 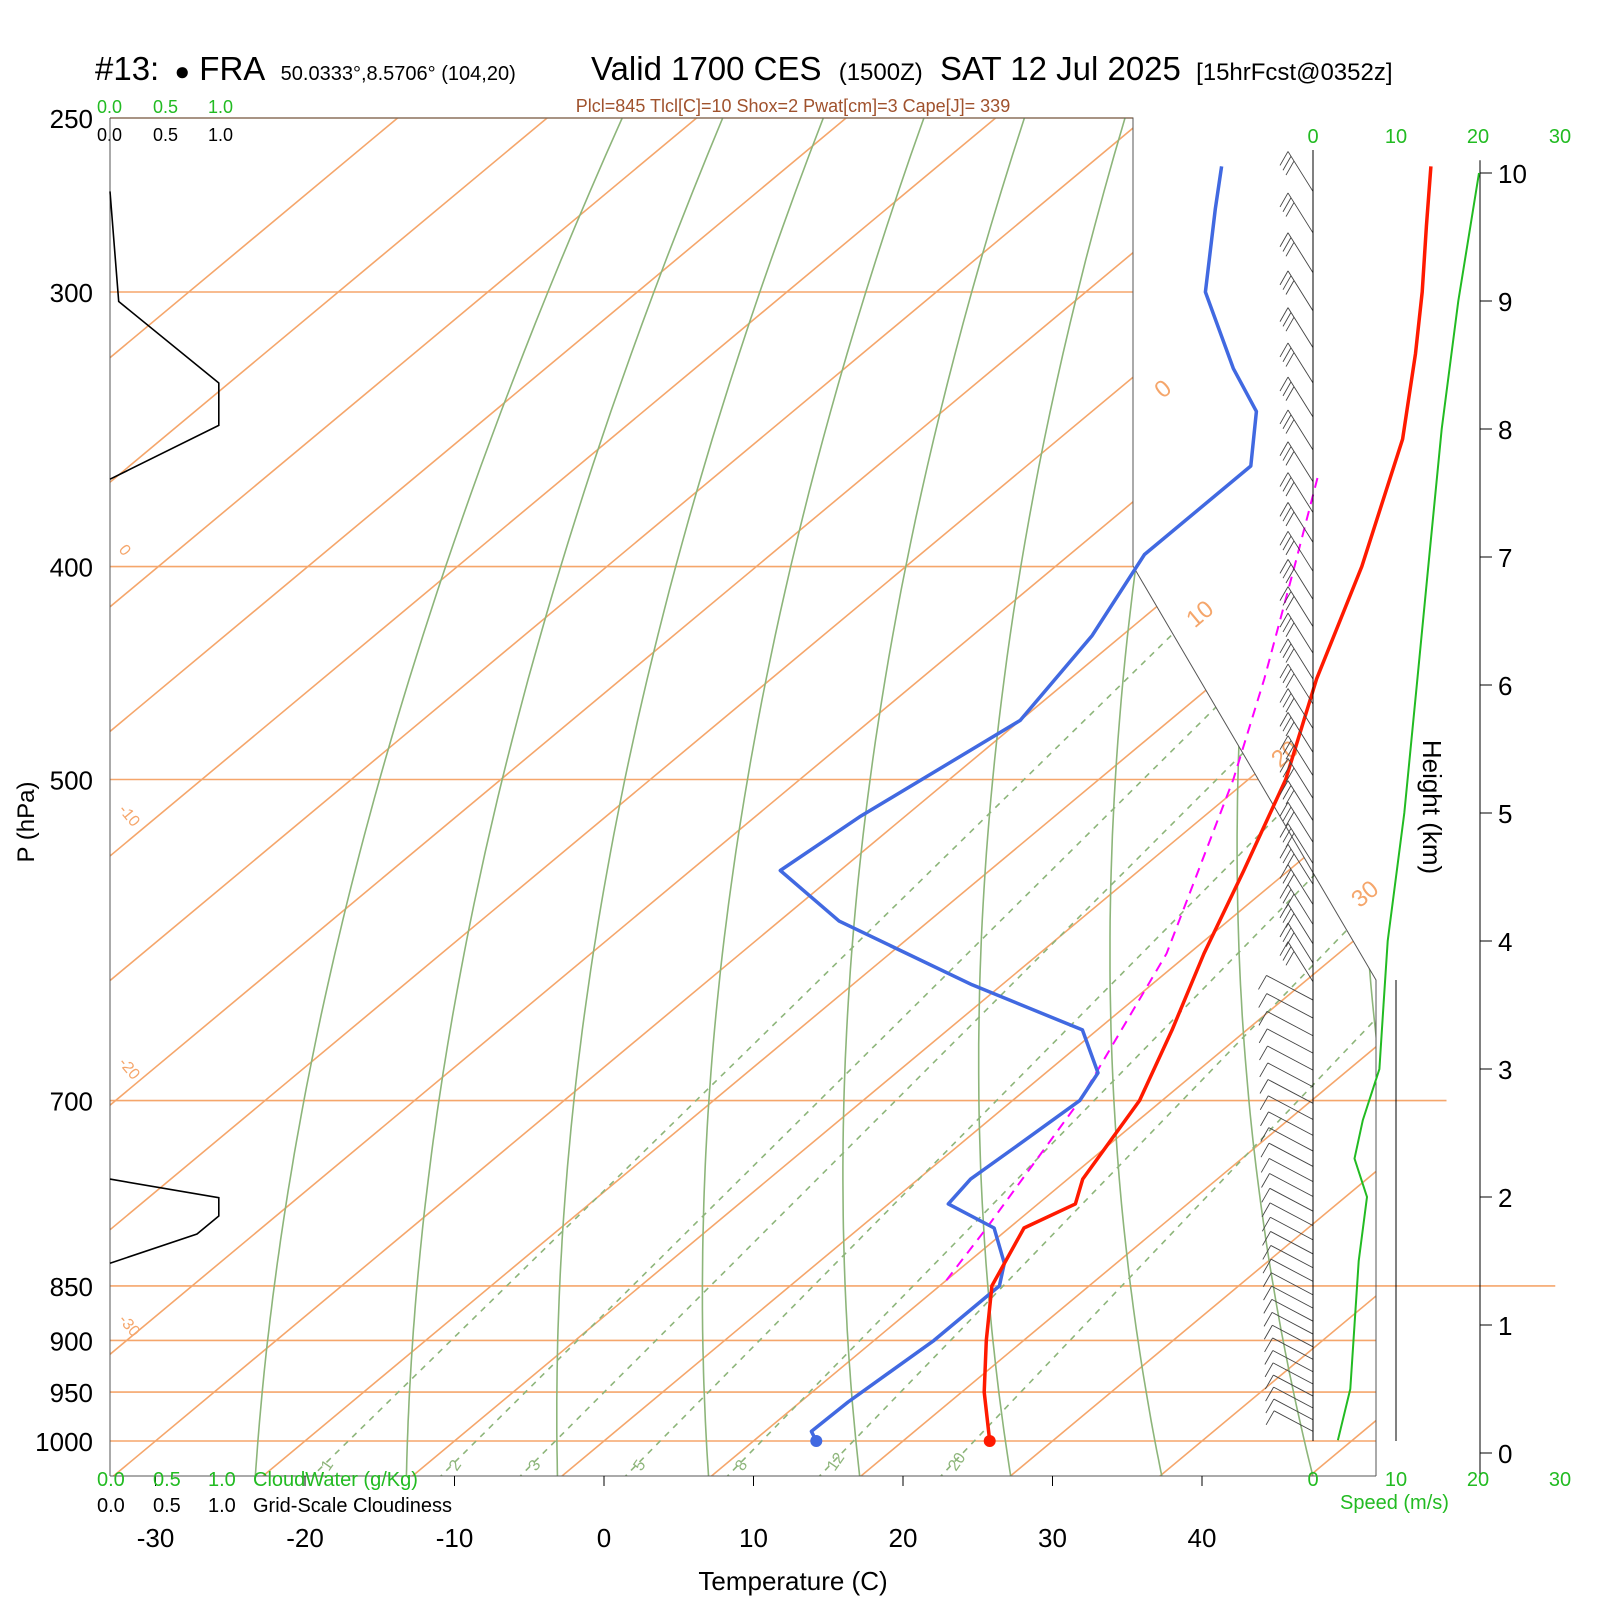 What do you see at coordinates (836, 1462) in the screenshot?
I see `mixing-ratio-label: 12` at bounding box center [836, 1462].